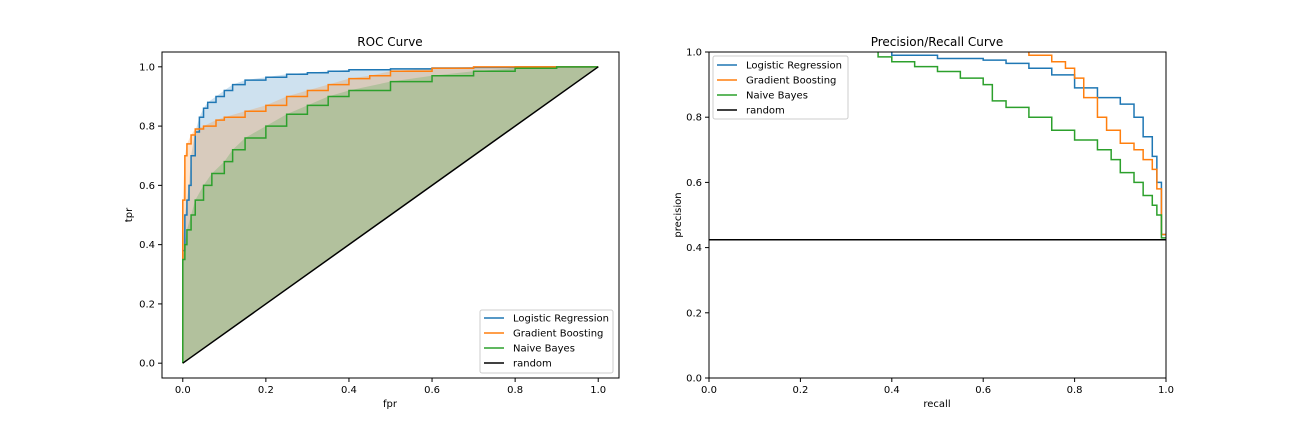  What do you see at coordinates (432, 390) in the screenshot?
I see `roc-x-tick-label: 0.6` at bounding box center [432, 390].